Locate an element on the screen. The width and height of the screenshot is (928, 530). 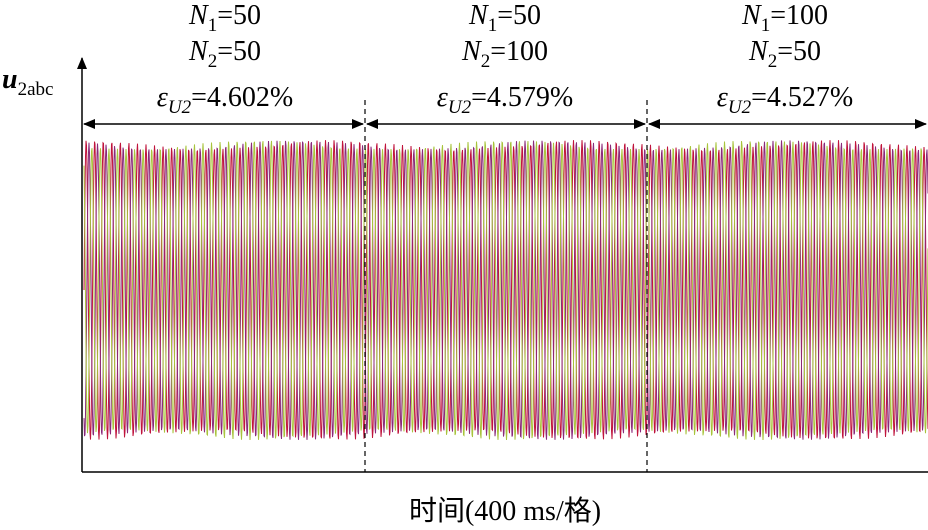
segment-label: εU2=4.527% is located at coordinates (785, 100).